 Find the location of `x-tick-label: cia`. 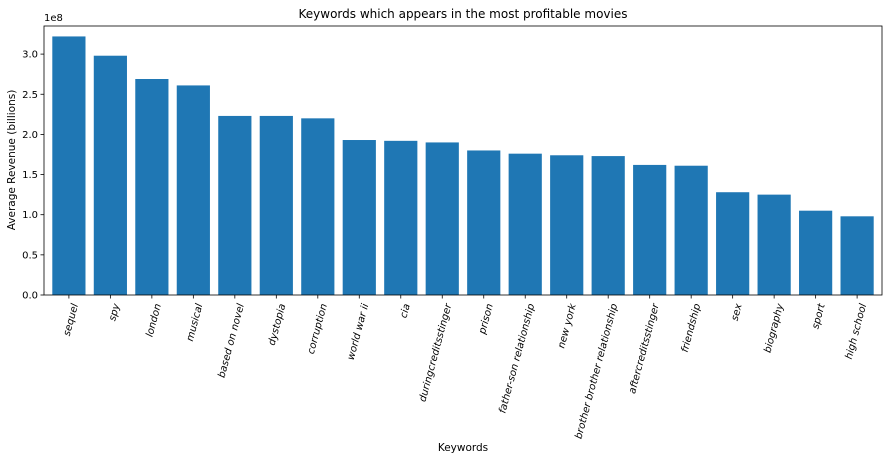

x-tick-label: cia is located at coordinates (406, 311).